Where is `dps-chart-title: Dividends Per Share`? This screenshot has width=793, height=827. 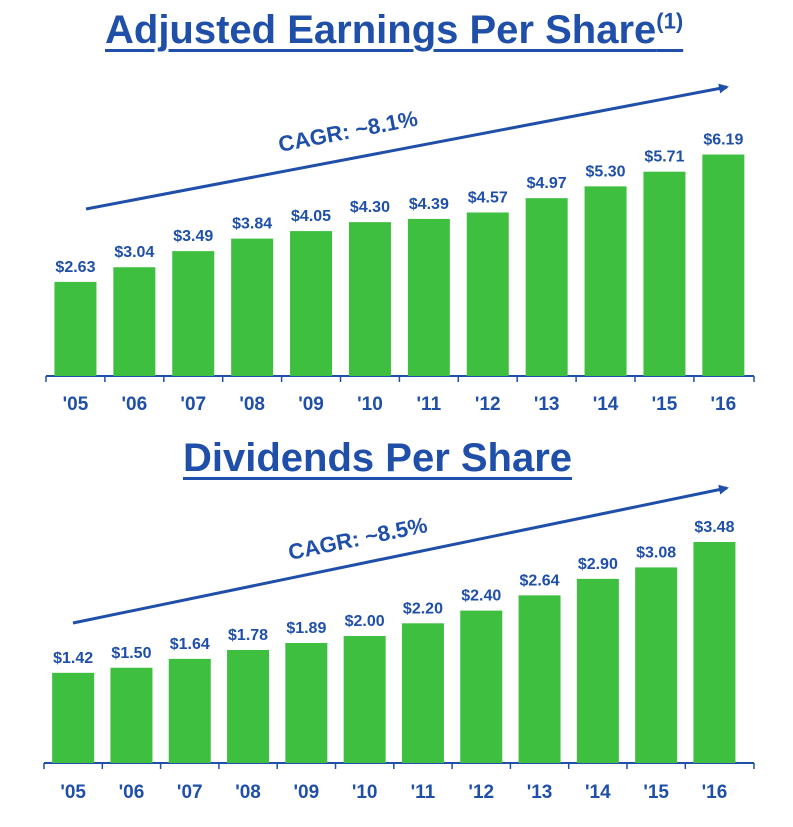
dps-chart-title: Dividends Per Share is located at coordinates (377, 458).